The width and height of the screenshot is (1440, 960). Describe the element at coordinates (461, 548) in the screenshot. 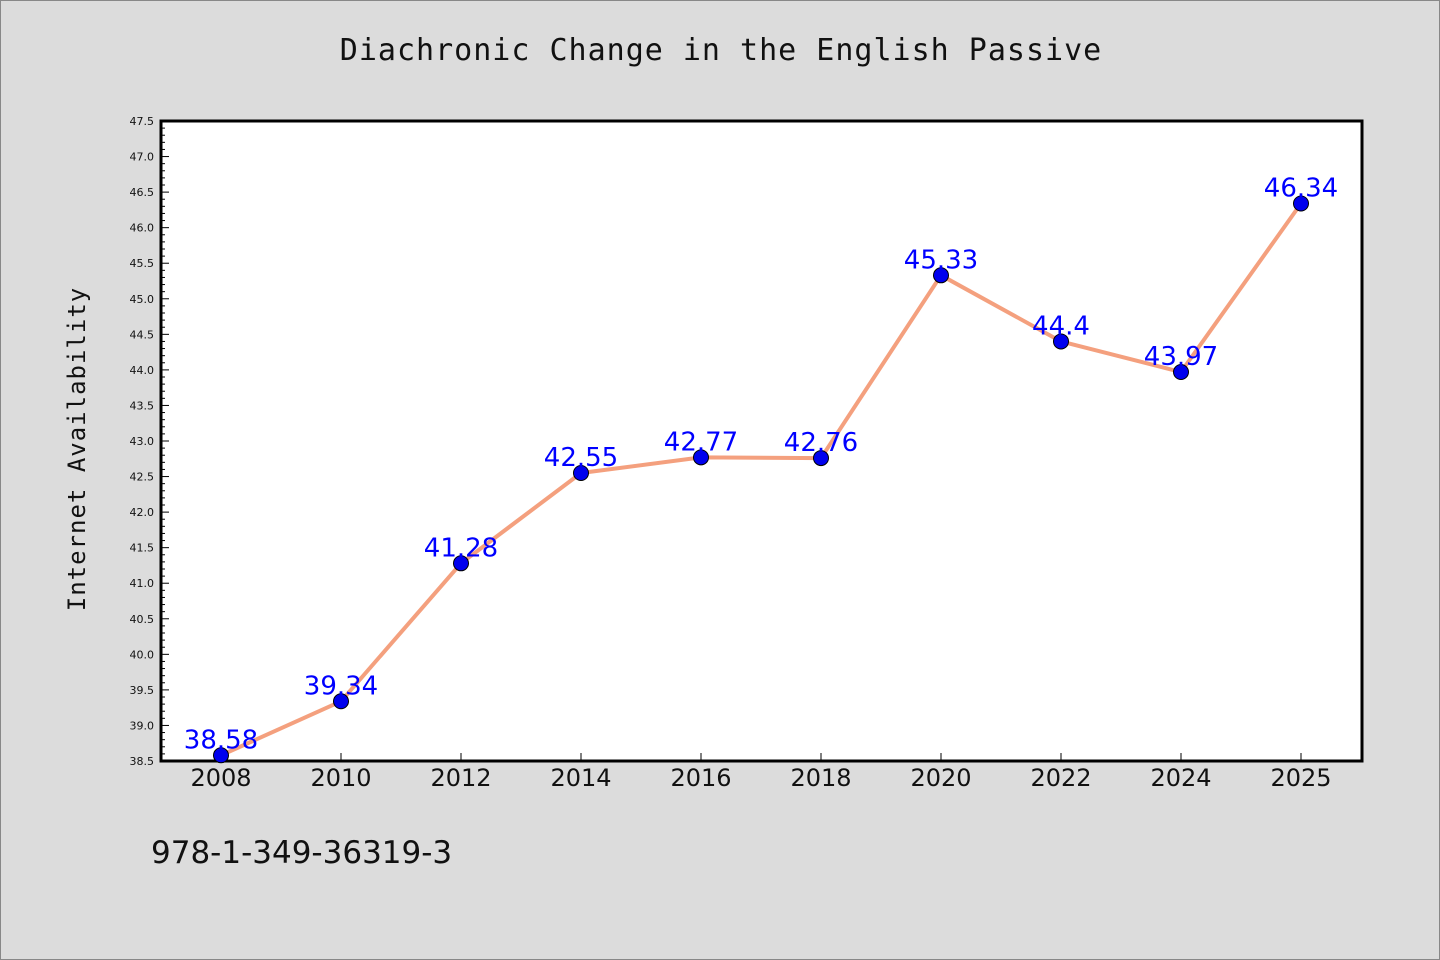

I see `data-label: 41.28` at that location.